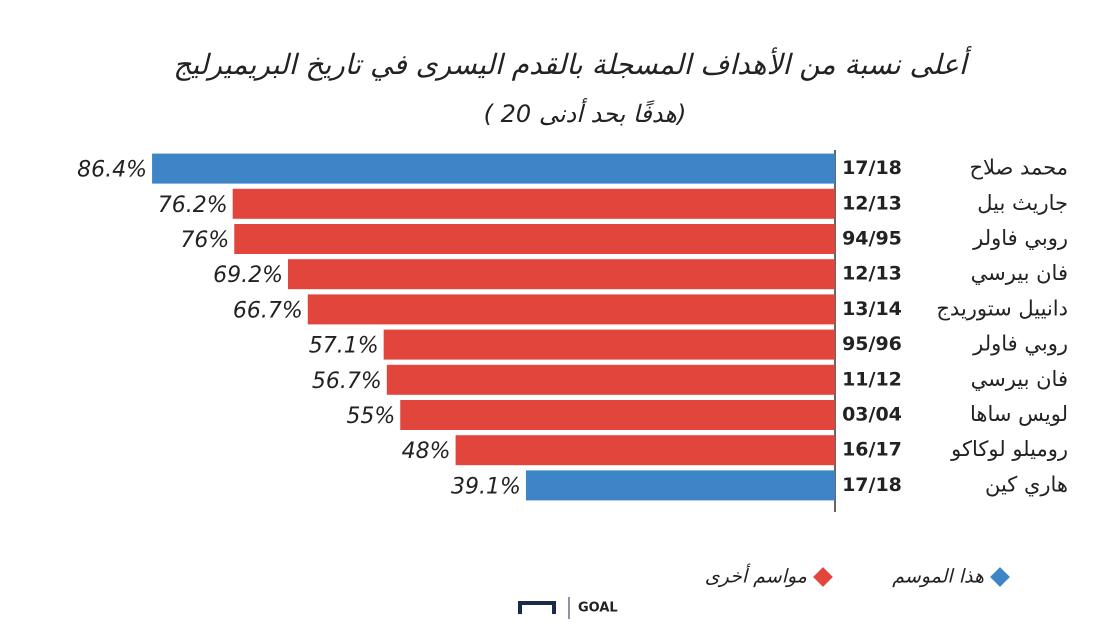 Image resolution: width=1109 pixels, height=631 pixels. Describe the element at coordinates (248, 275) in the screenshot. I see `value-label: 69.2%` at that location.